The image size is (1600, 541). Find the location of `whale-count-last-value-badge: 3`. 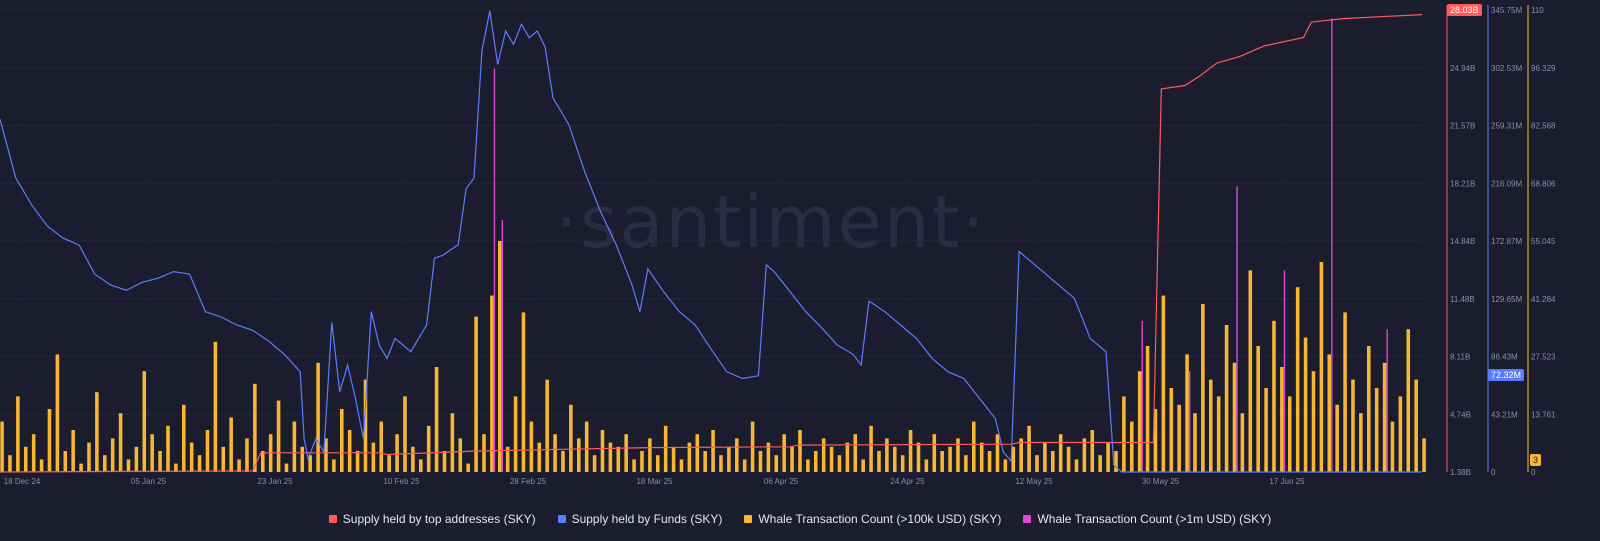

whale-count-last-value-badge: 3 is located at coordinates (1536, 460).